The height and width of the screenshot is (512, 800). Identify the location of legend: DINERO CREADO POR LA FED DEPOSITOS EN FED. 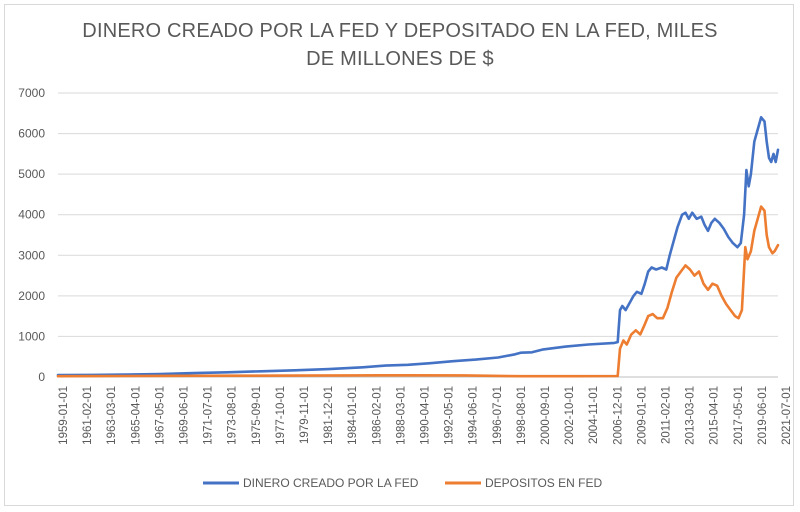
(402, 483).